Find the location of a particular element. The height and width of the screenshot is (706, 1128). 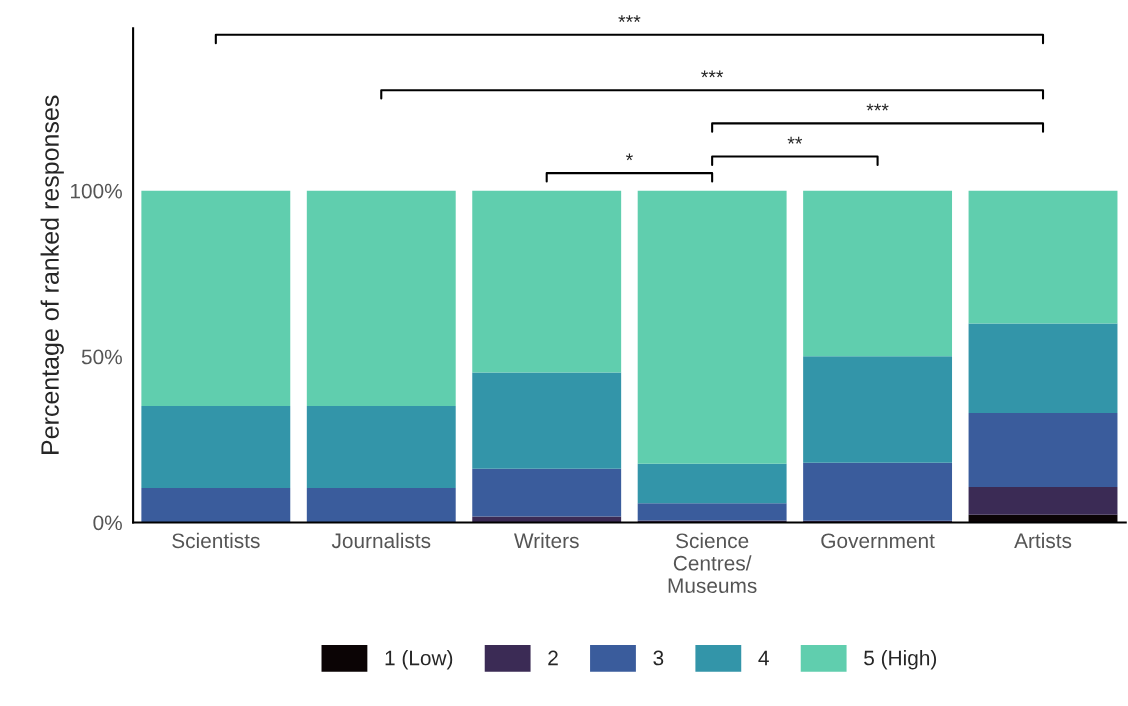

x-tick-label: Science Centres/ Museums is located at coordinates (712, 563).